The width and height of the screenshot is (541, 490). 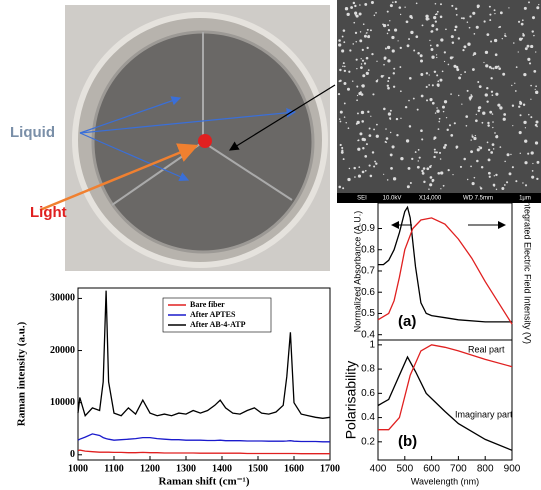 I want to click on sem-caption: X14,000, so click(x=430, y=199).